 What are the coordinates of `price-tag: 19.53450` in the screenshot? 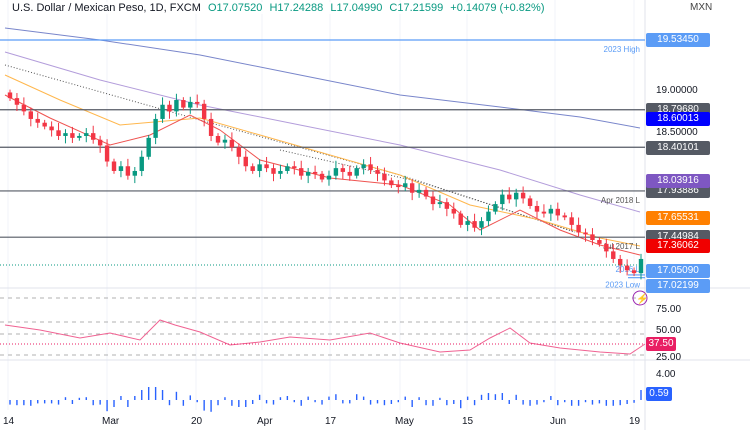 It's located at (678, 40).